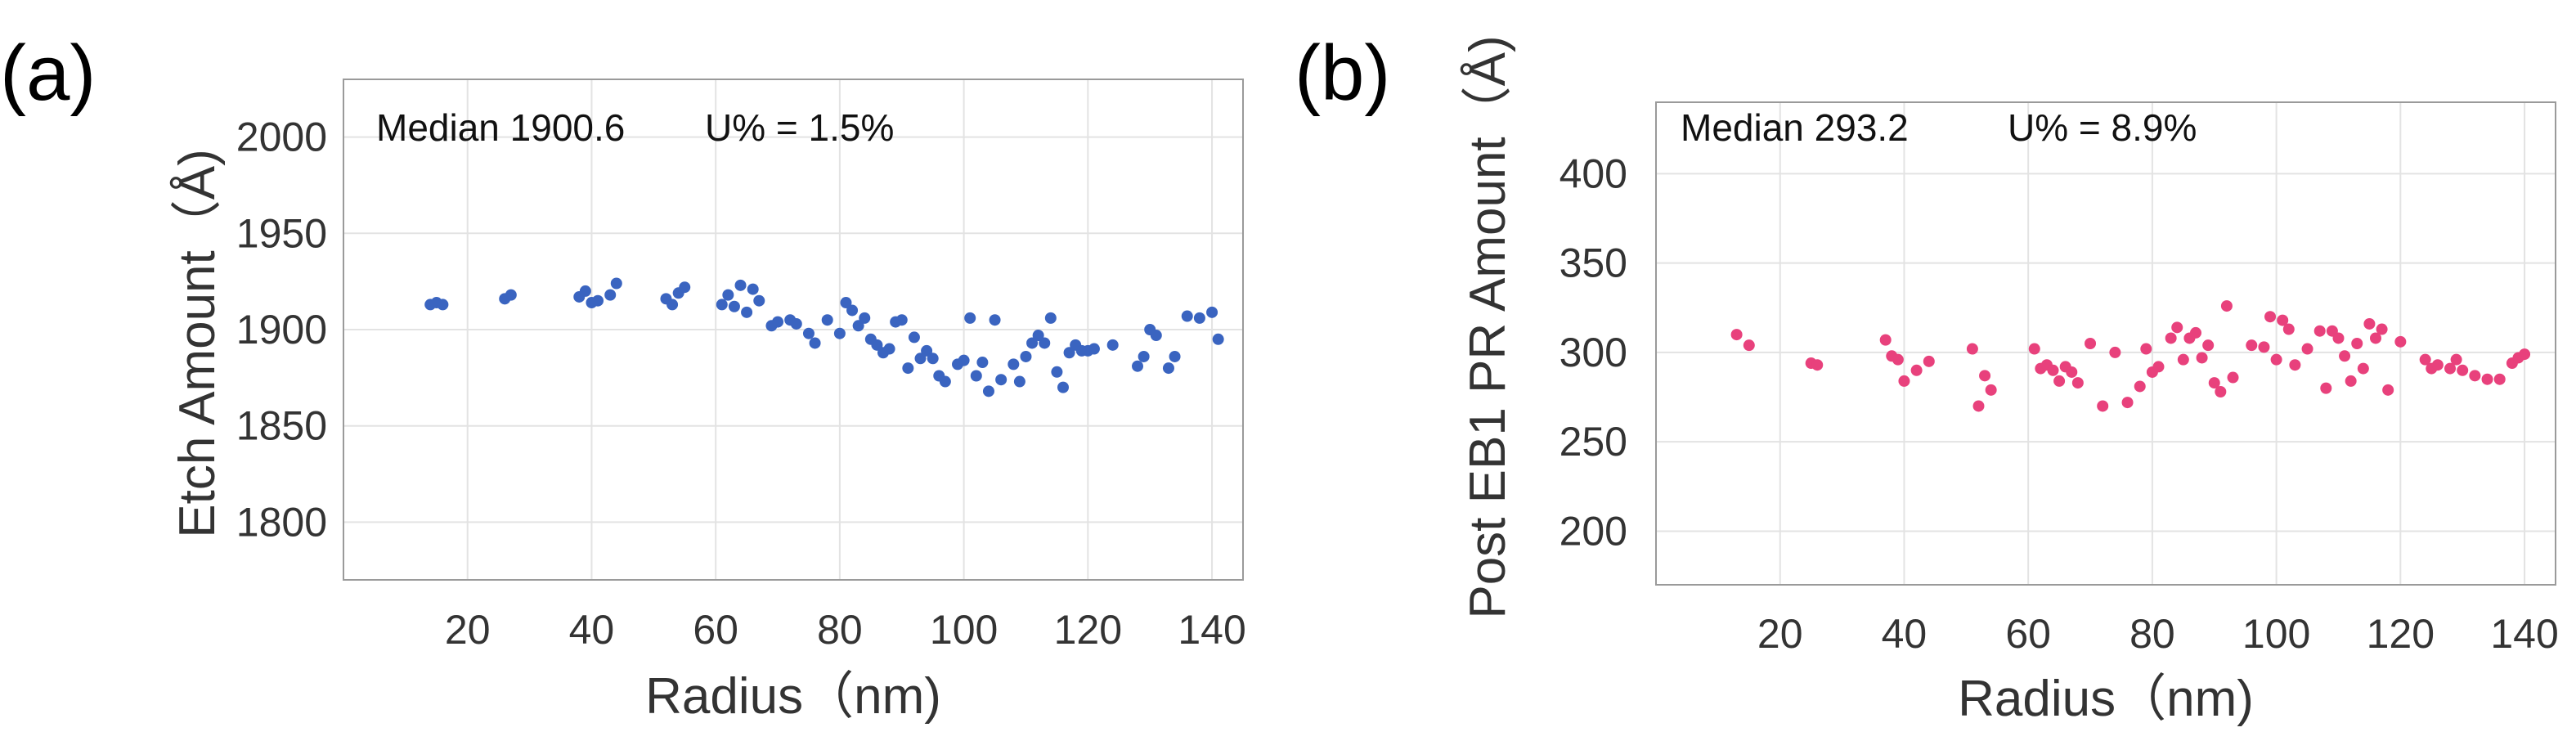  What do you see at coordinates (1795, 128) in the screenshot?
I see `median-annotation-b: Median 293.2` at bounding box center [1795, 128].